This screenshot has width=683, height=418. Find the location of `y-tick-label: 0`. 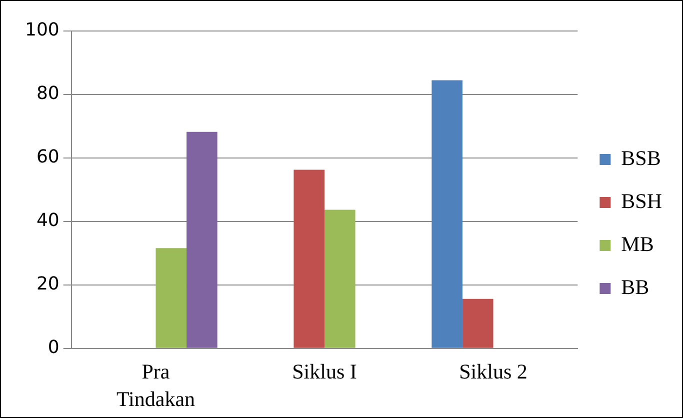

y-tick-label: 0 is located at coordinates (54, 347).